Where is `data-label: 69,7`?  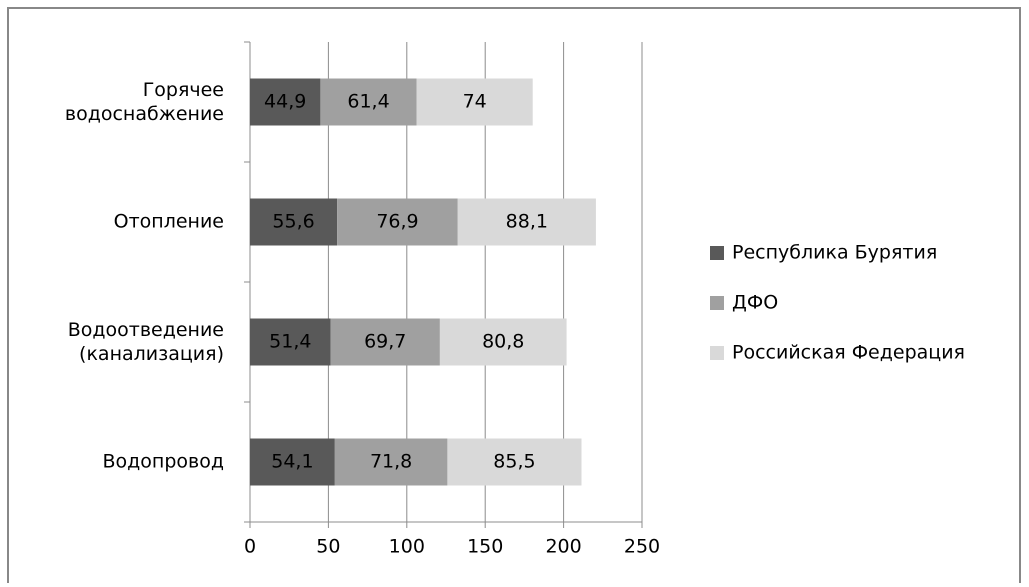 data-label: 69,7 is located at coordinates (385, 342).